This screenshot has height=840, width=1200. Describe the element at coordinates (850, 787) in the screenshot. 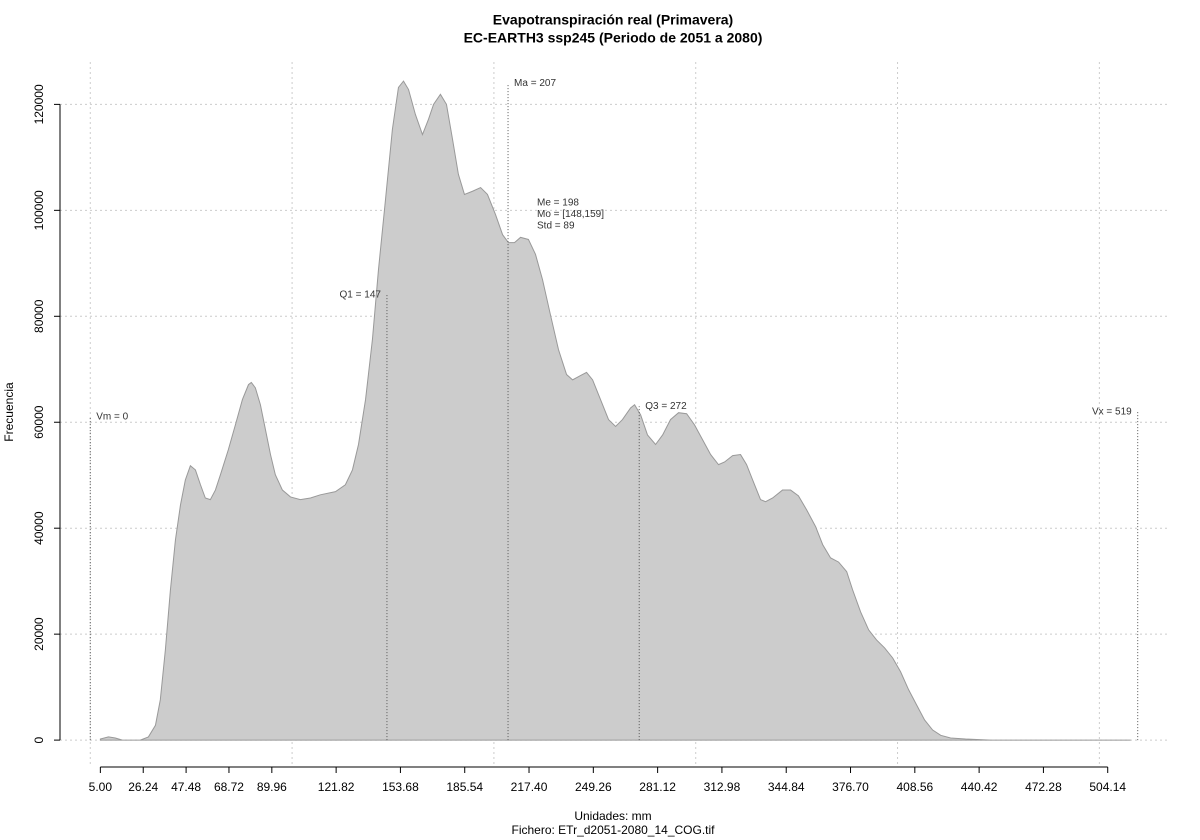

I see `x-tick-label: 376.70` at that location.